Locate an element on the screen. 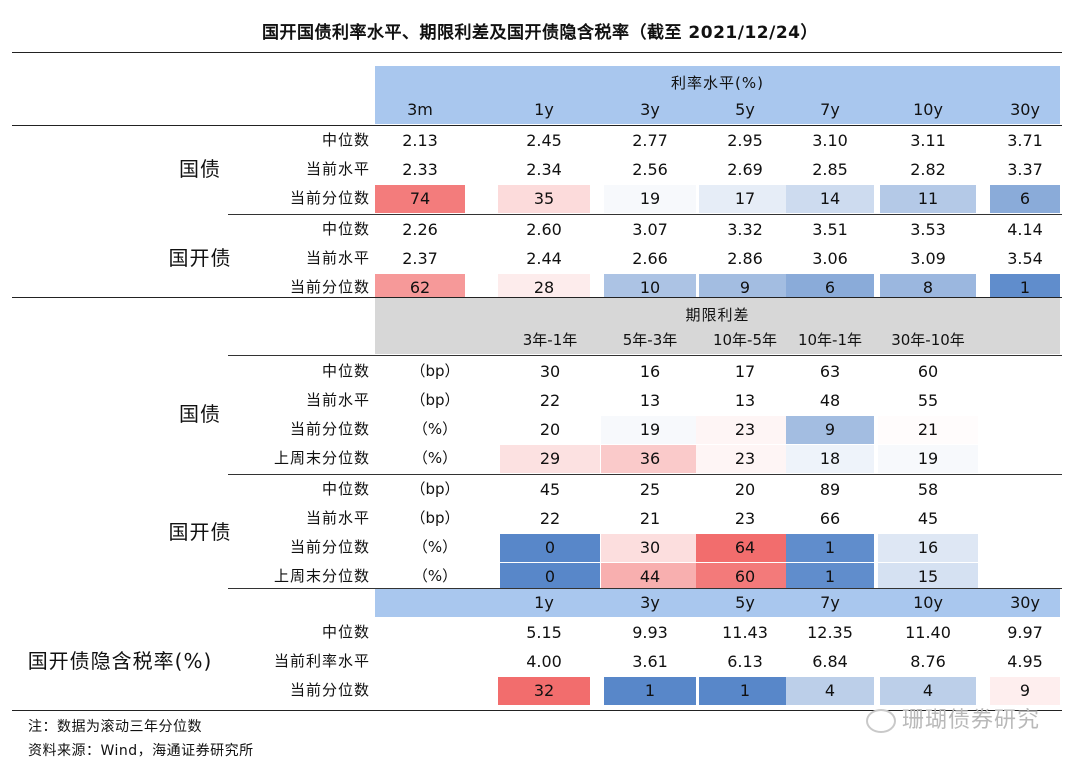  table-cell: 0 is located at coordinates (550, 548).